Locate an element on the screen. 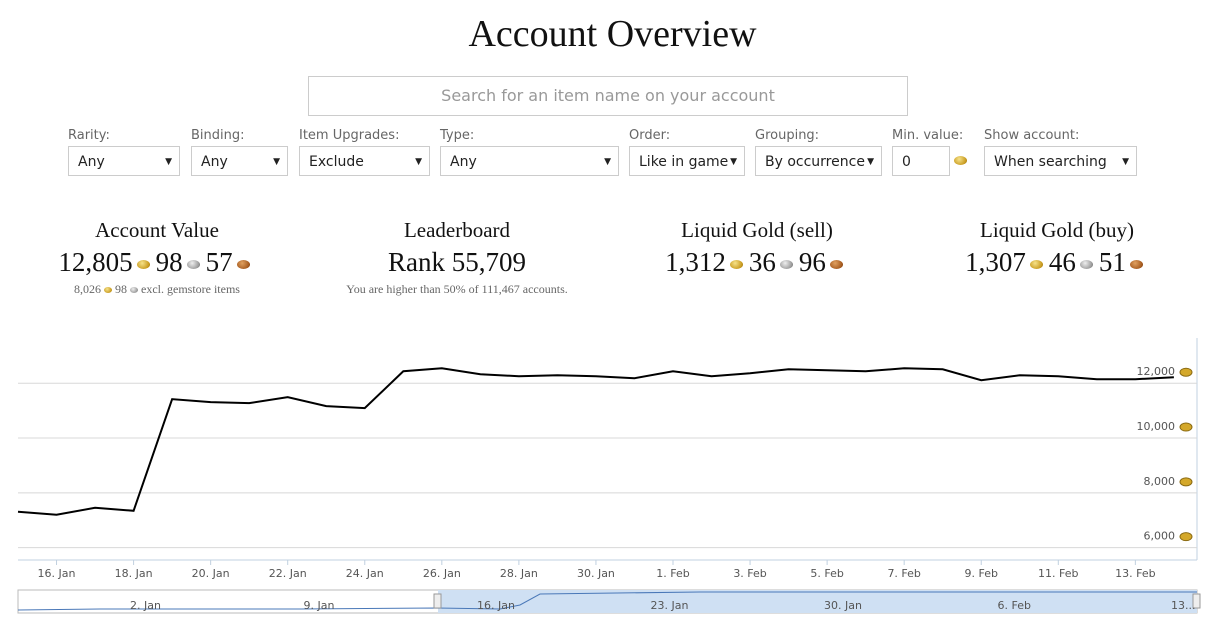 This screenshot has height=629, width=1225. x-tick-label: 11. Feb is located at coordinates (1058, 573).